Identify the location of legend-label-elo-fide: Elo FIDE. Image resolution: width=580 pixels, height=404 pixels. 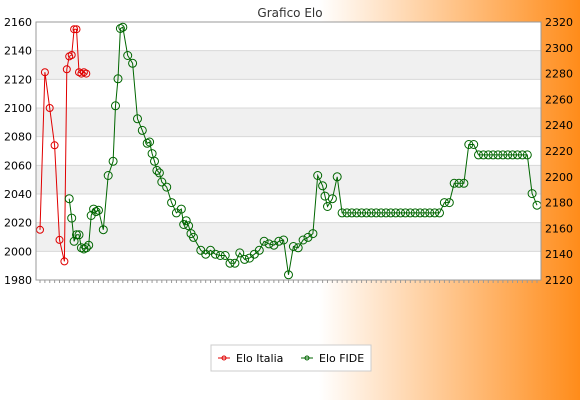
(341, 358).